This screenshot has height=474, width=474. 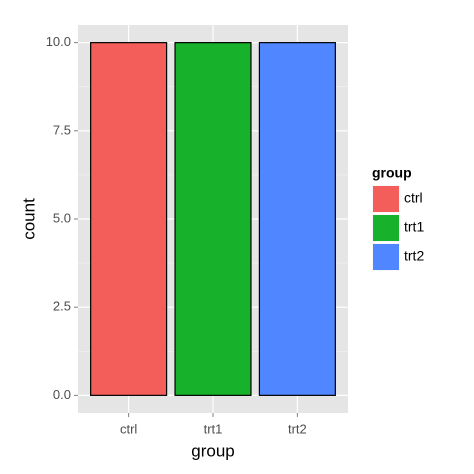 I want to click on x-tick-label: ctrl, so click(x=128, y=428).